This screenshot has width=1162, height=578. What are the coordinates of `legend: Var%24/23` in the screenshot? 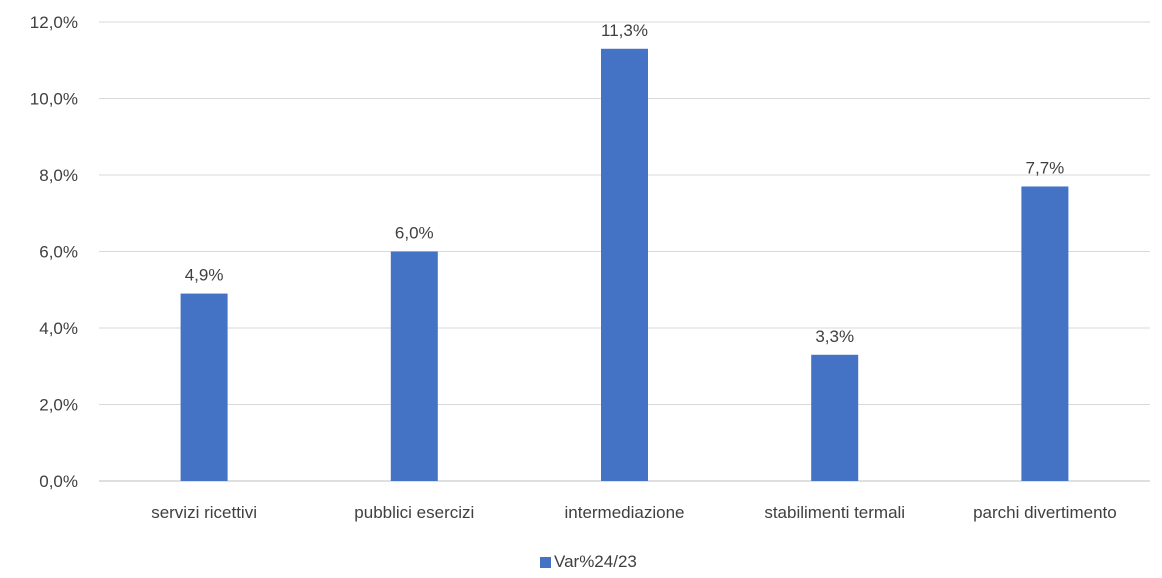 It's located at (588, 561).